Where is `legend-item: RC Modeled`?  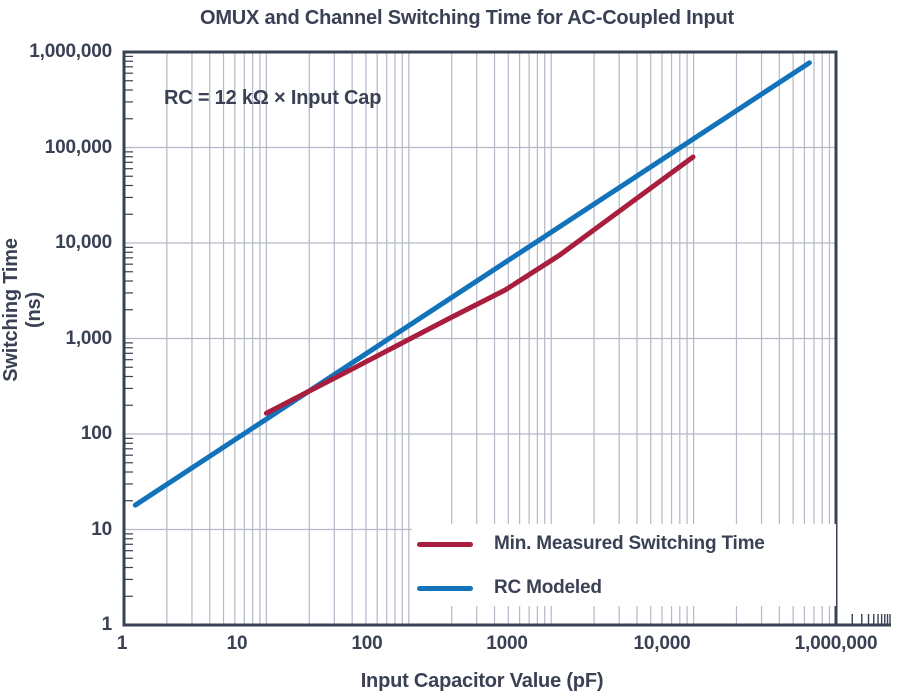 legend-item: RC Modeled is located at coordinates (509, 588).